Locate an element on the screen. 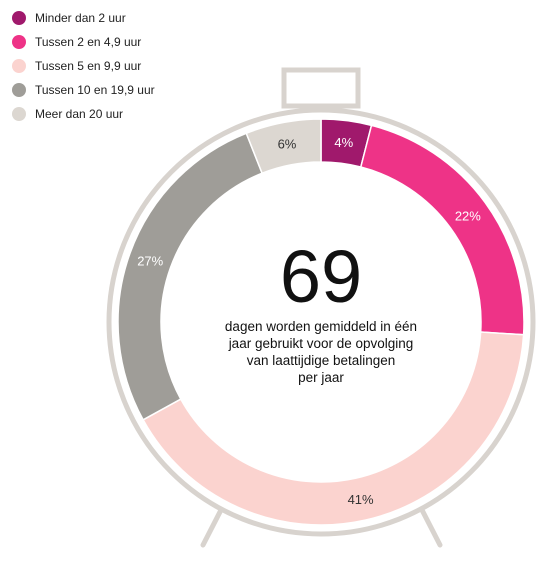  center-caption-line-4: per jaar is located at coordinates (321, 377).